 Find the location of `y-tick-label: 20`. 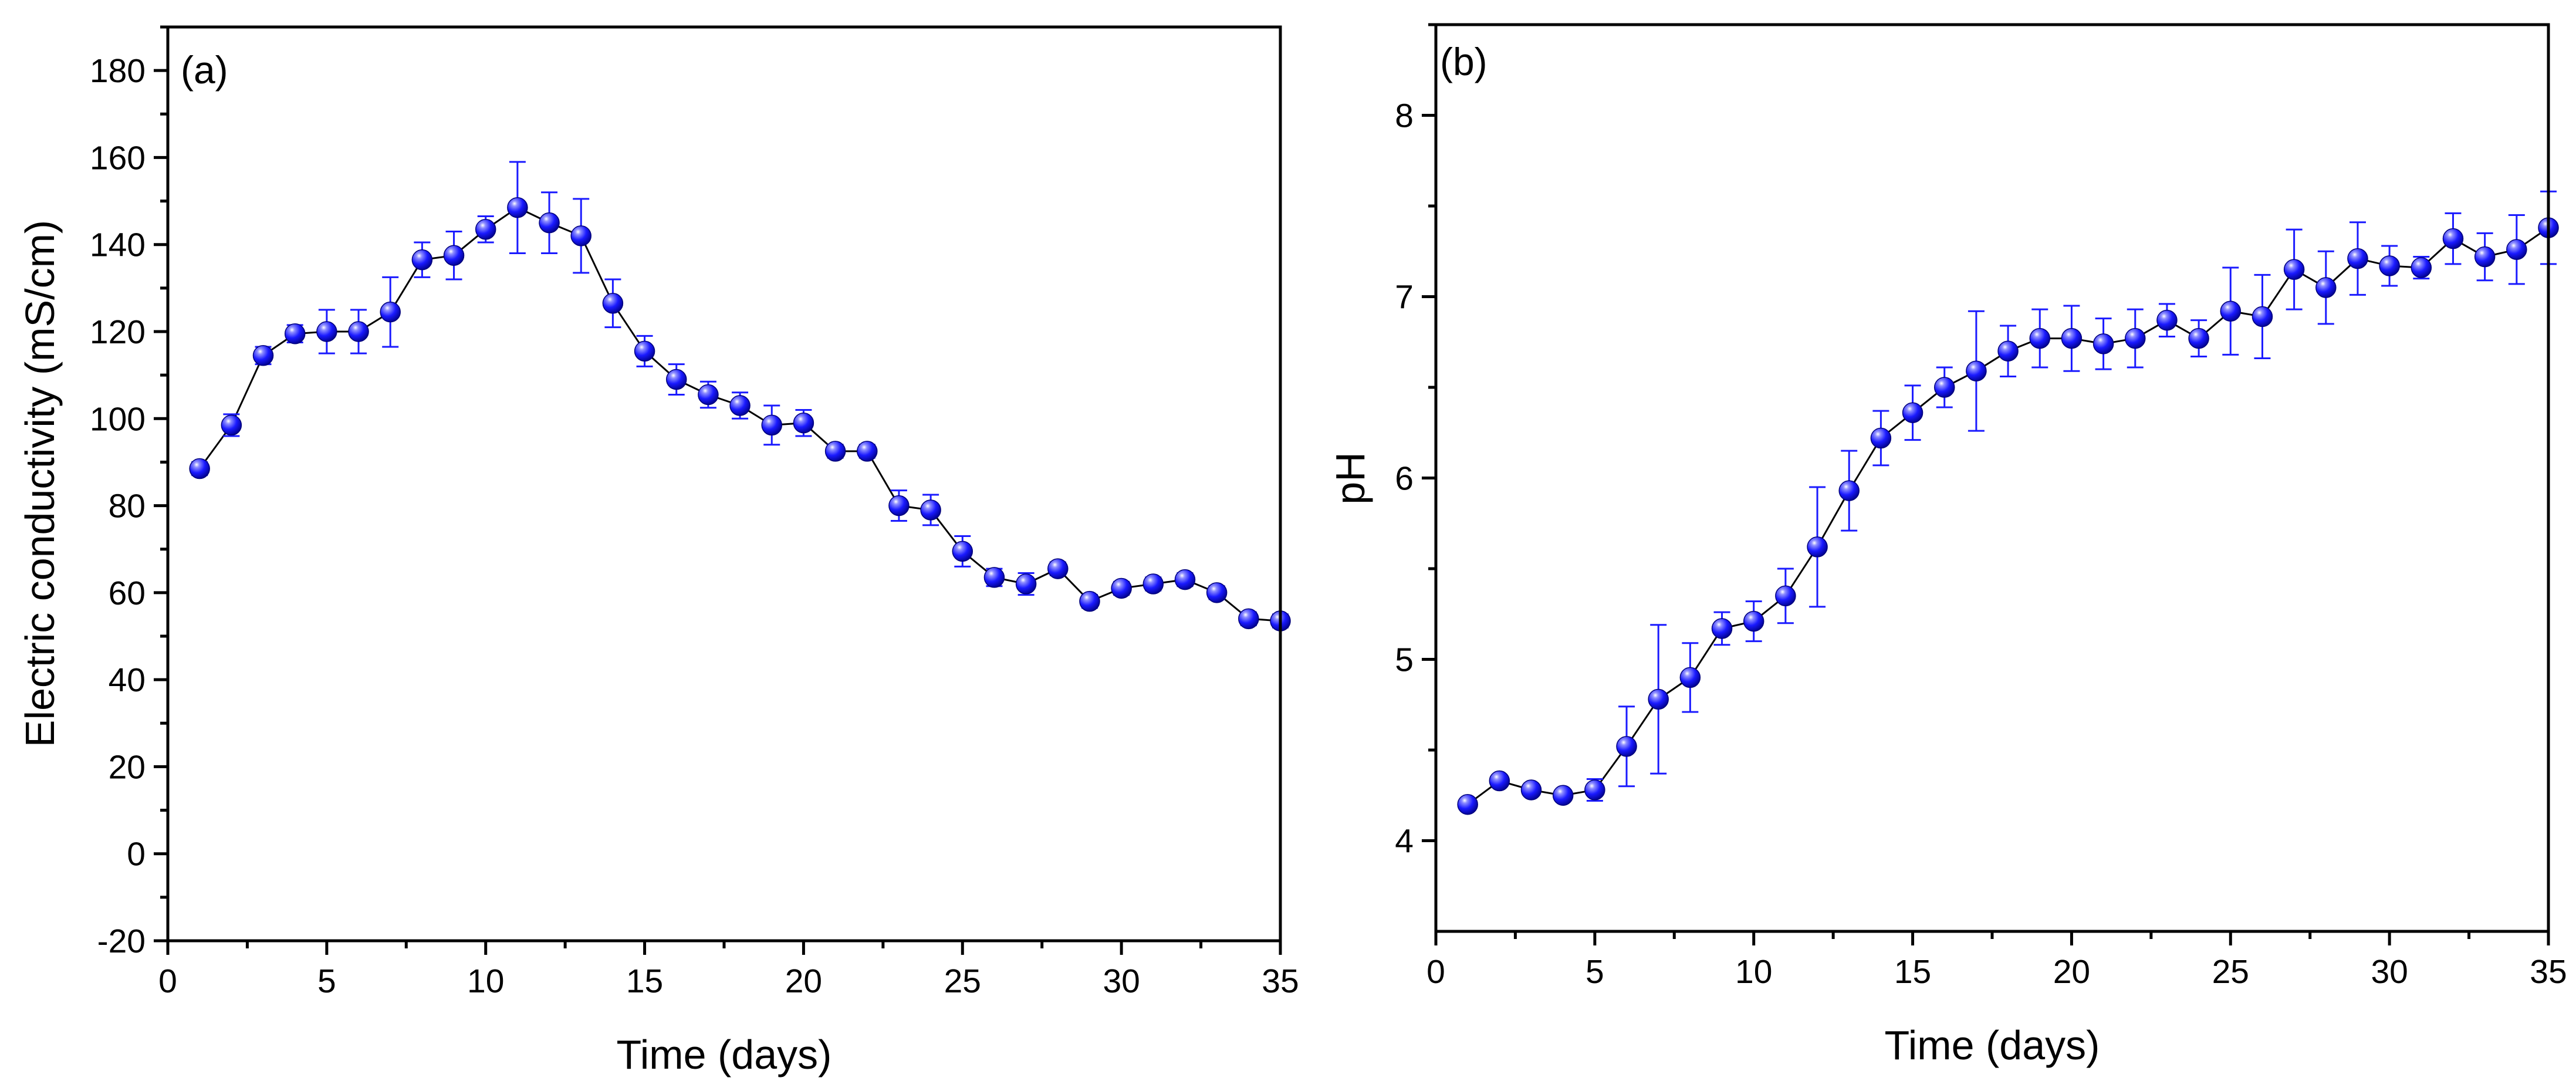

y-tick-label: 20 is located at coordinates (127, 767).